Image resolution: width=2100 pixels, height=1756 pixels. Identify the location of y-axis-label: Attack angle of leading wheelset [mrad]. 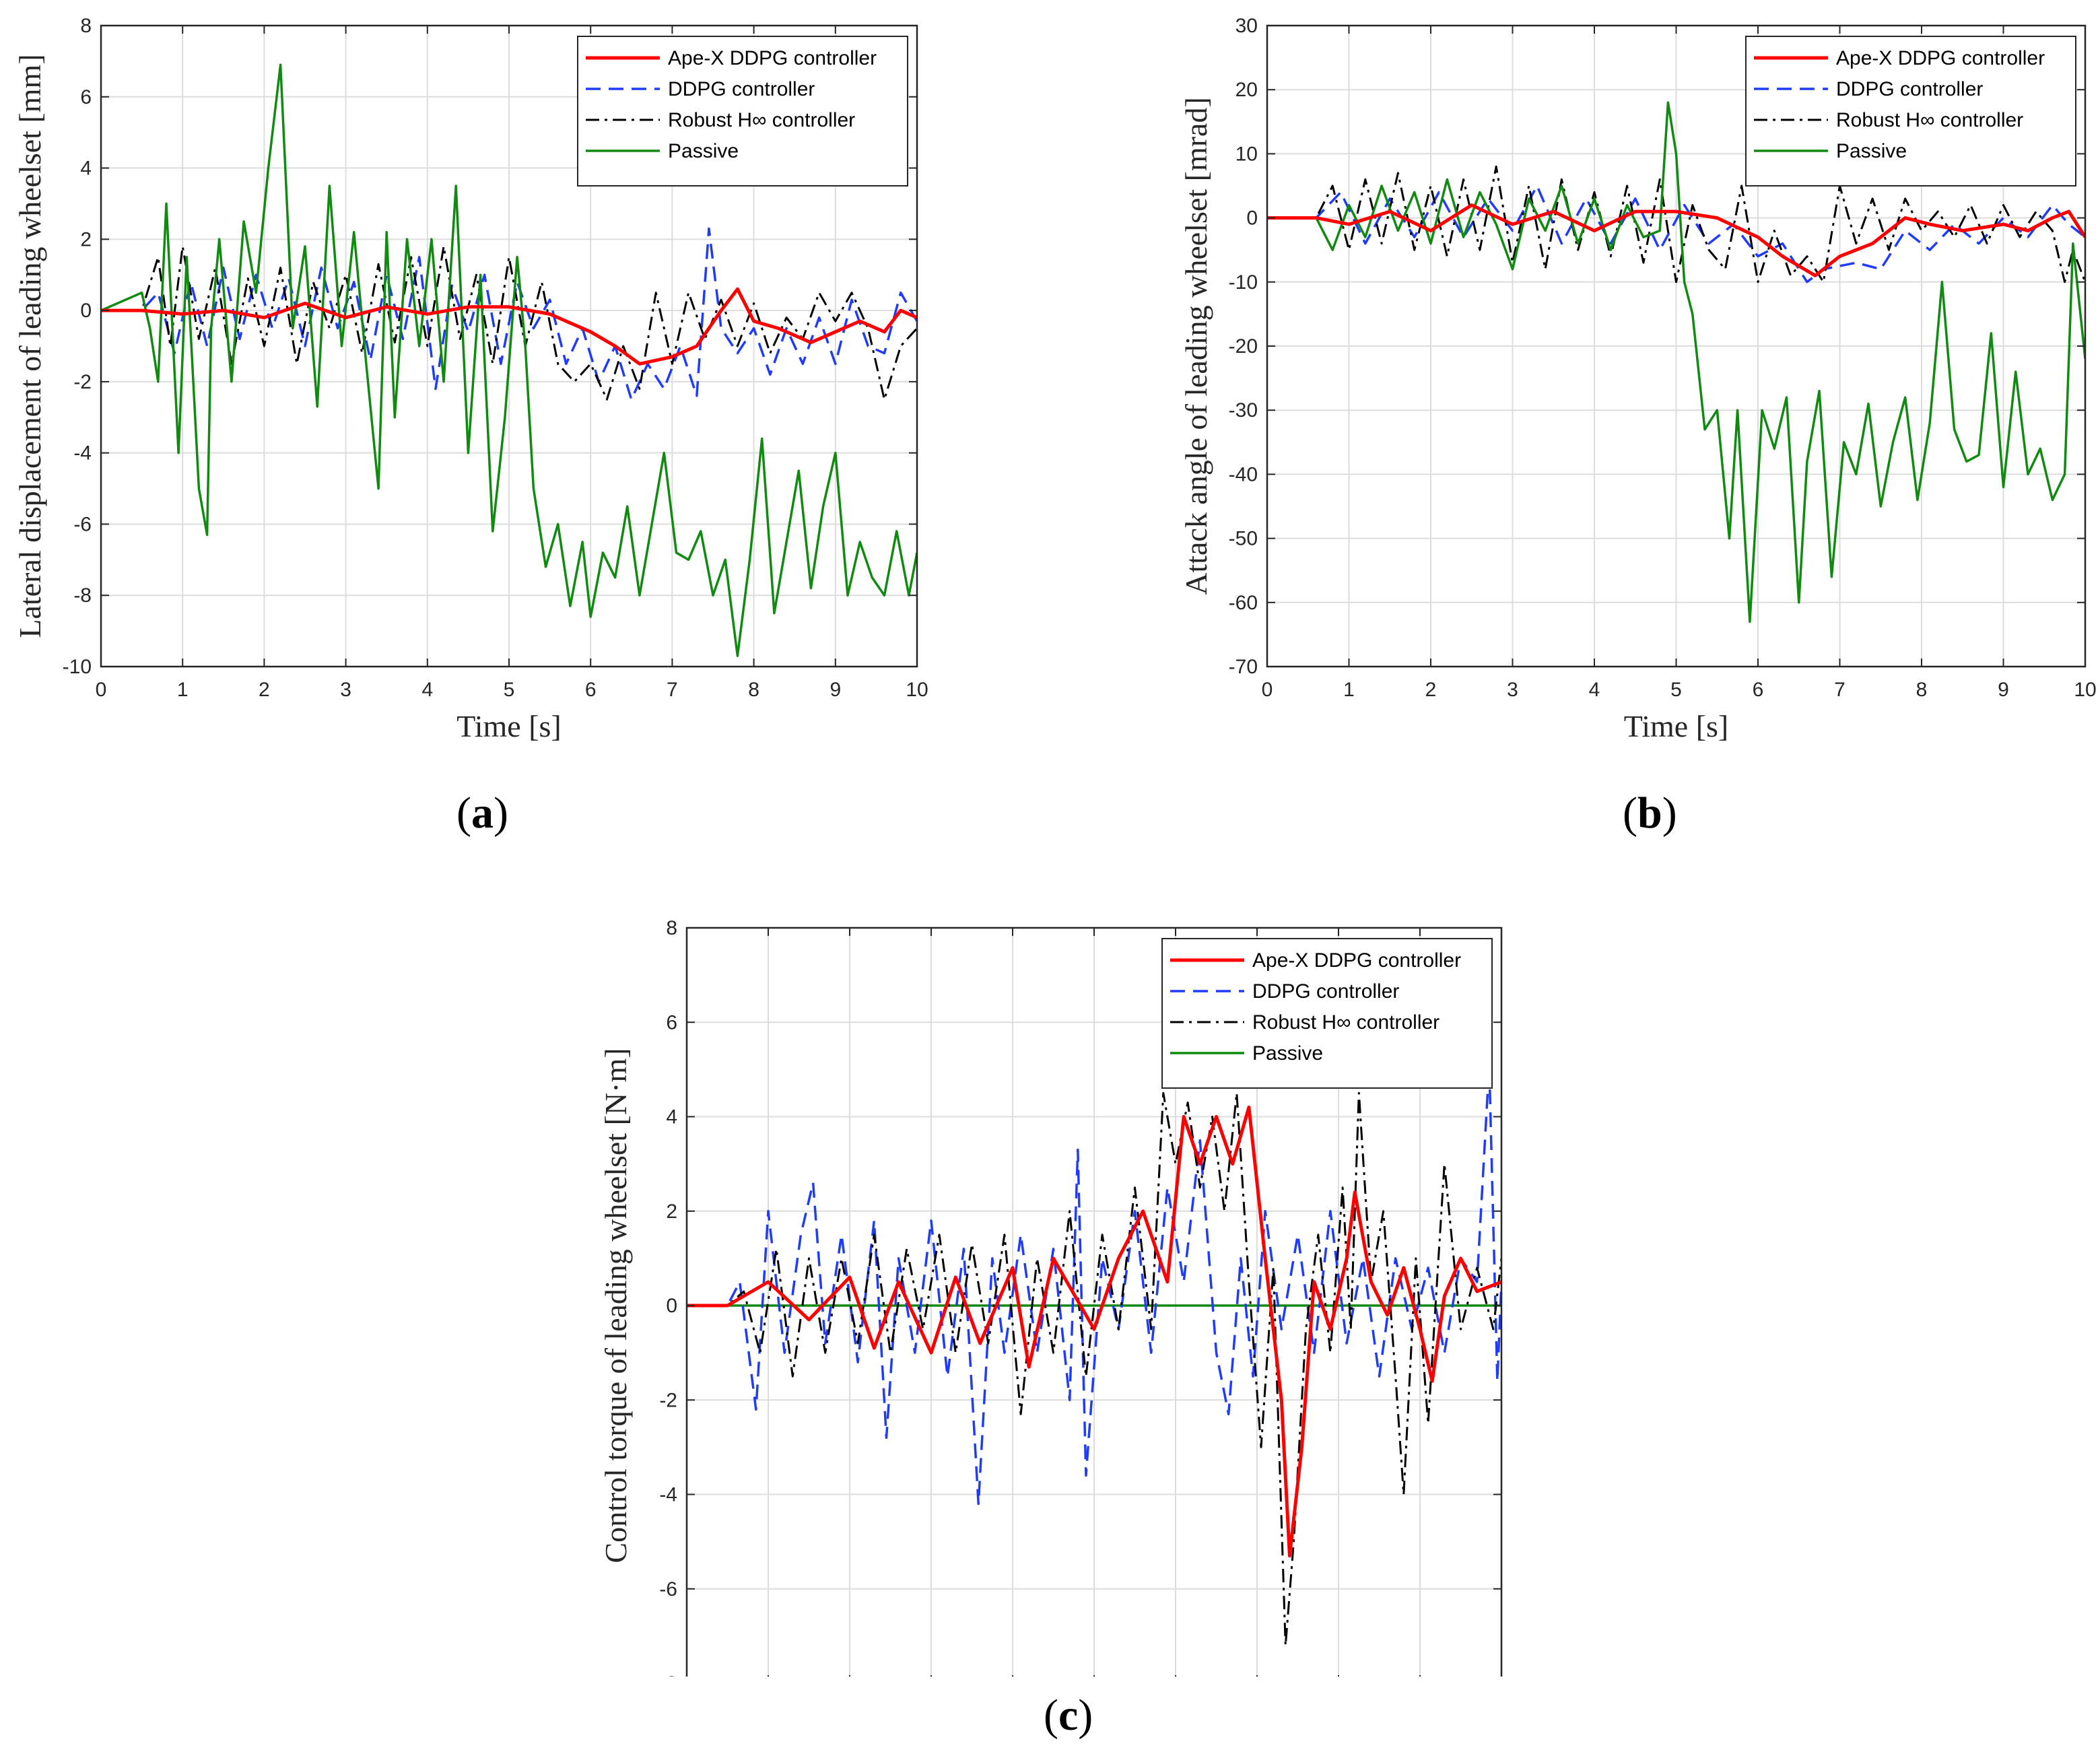
(1196, 346).